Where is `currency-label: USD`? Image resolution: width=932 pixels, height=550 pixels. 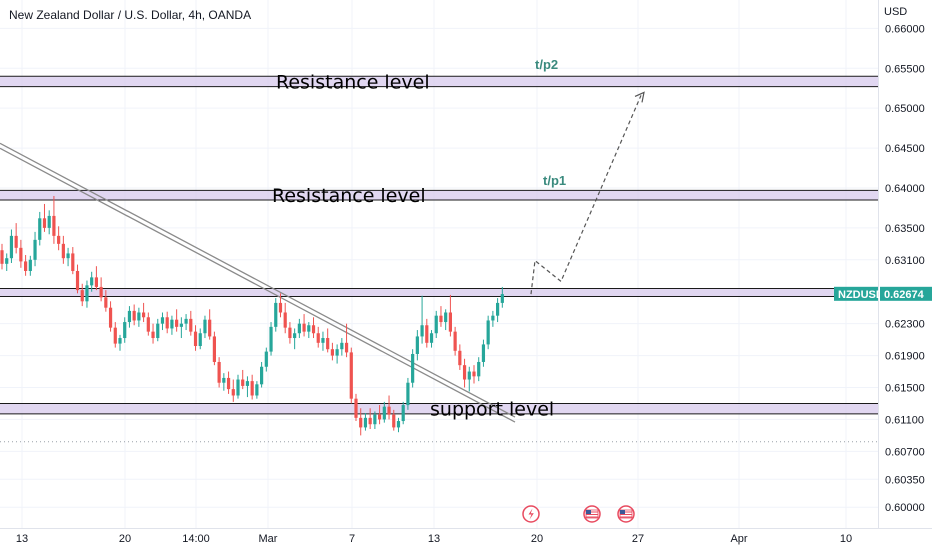
currency-label: USD is located at coordinates (895, 12).